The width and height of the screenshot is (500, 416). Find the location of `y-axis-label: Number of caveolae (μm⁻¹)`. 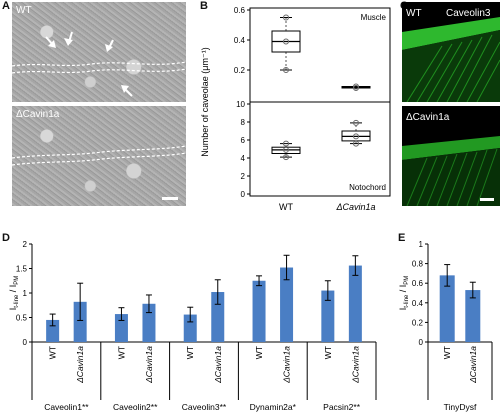

y-axis-label: Number of caveolae (μm⁻¹) is located at coordinates (205, 101).